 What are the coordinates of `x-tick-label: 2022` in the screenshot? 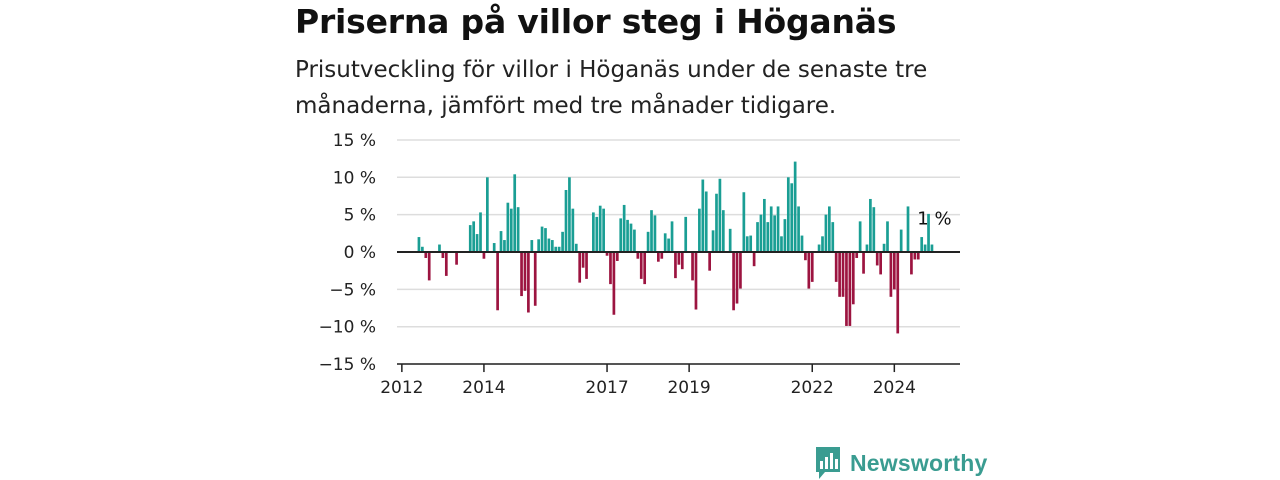 It's located at (812, 388).